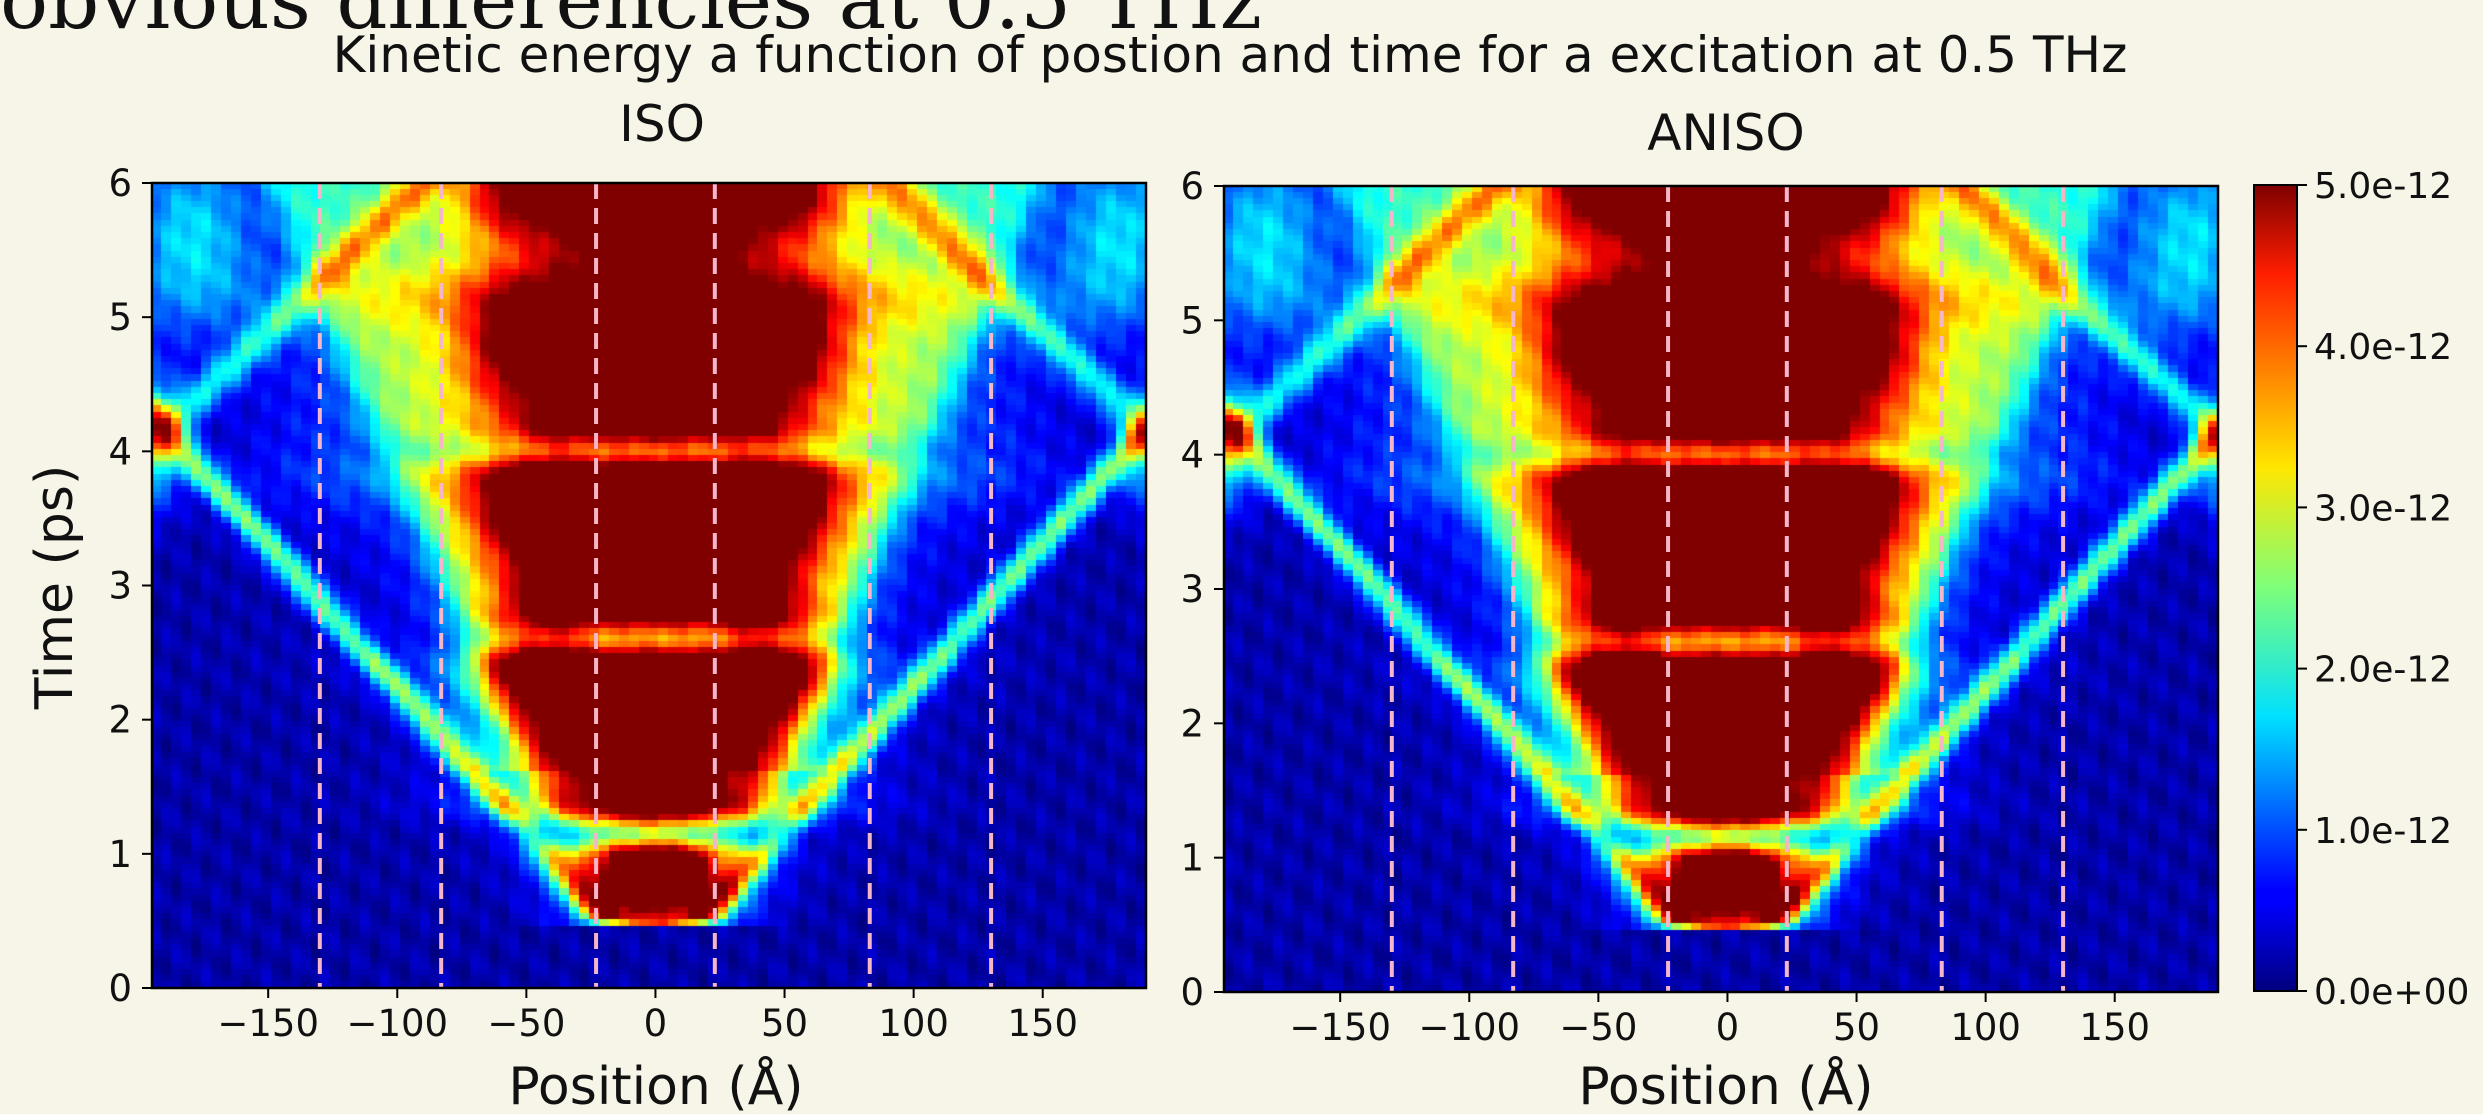 This screenshot has height=1114, width=2483. I want to click on aniso-ytick-label: 6, so click(1192, 186).